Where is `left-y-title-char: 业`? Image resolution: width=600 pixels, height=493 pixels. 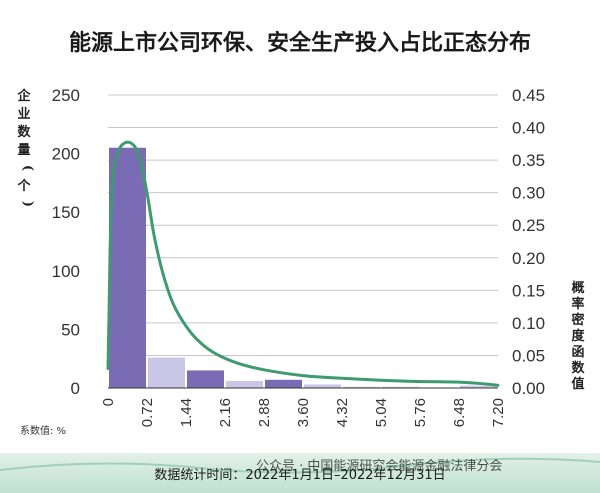 left-y-title-char: 业 is located at coordinates (23, 114).